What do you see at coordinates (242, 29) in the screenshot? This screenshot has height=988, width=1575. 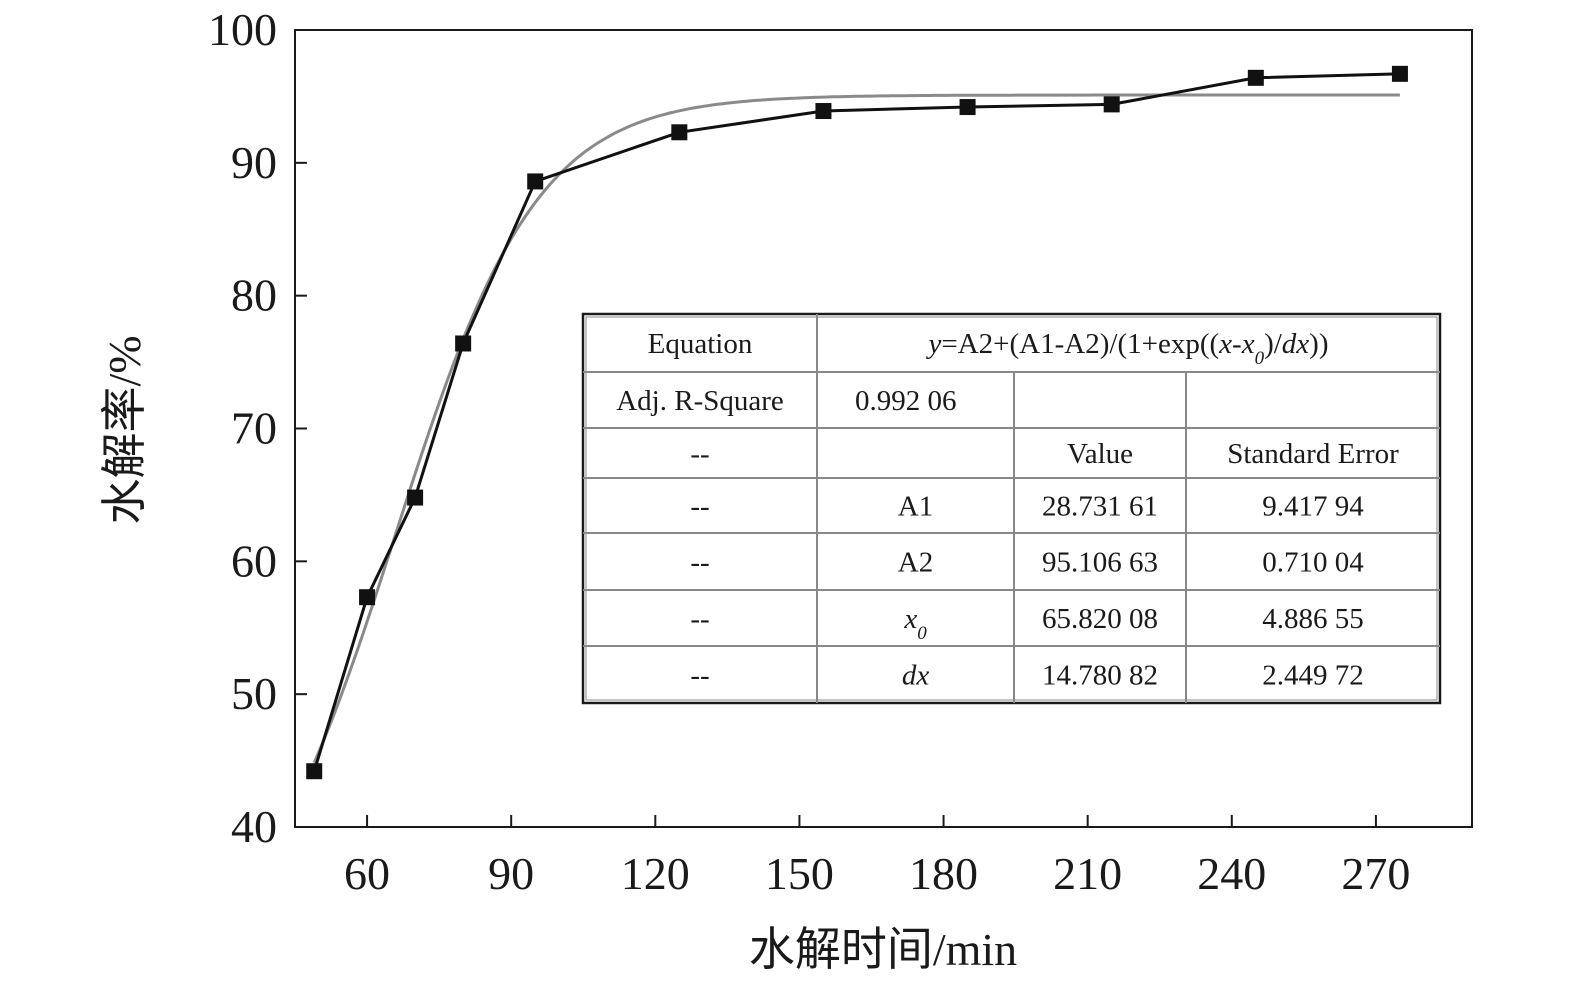 I see `y-tick-label-100: 100` at bounding box center [242, 29].